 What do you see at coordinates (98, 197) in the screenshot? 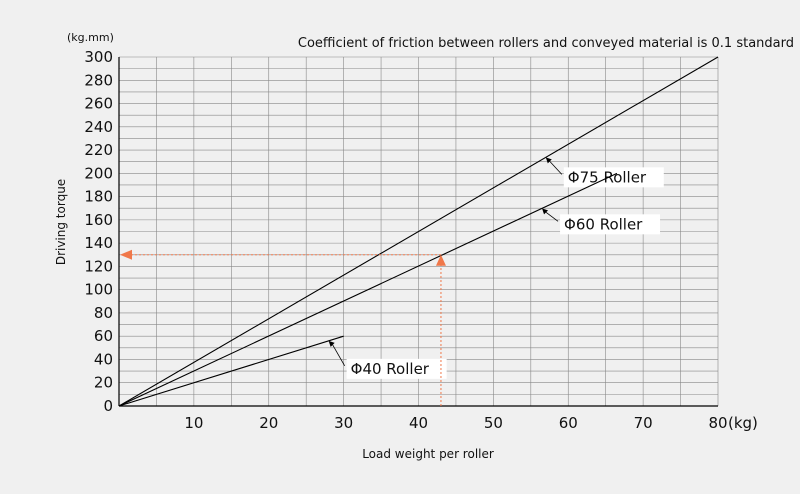
I see `y-tick-label: 180` at bounding box center [98, 197].